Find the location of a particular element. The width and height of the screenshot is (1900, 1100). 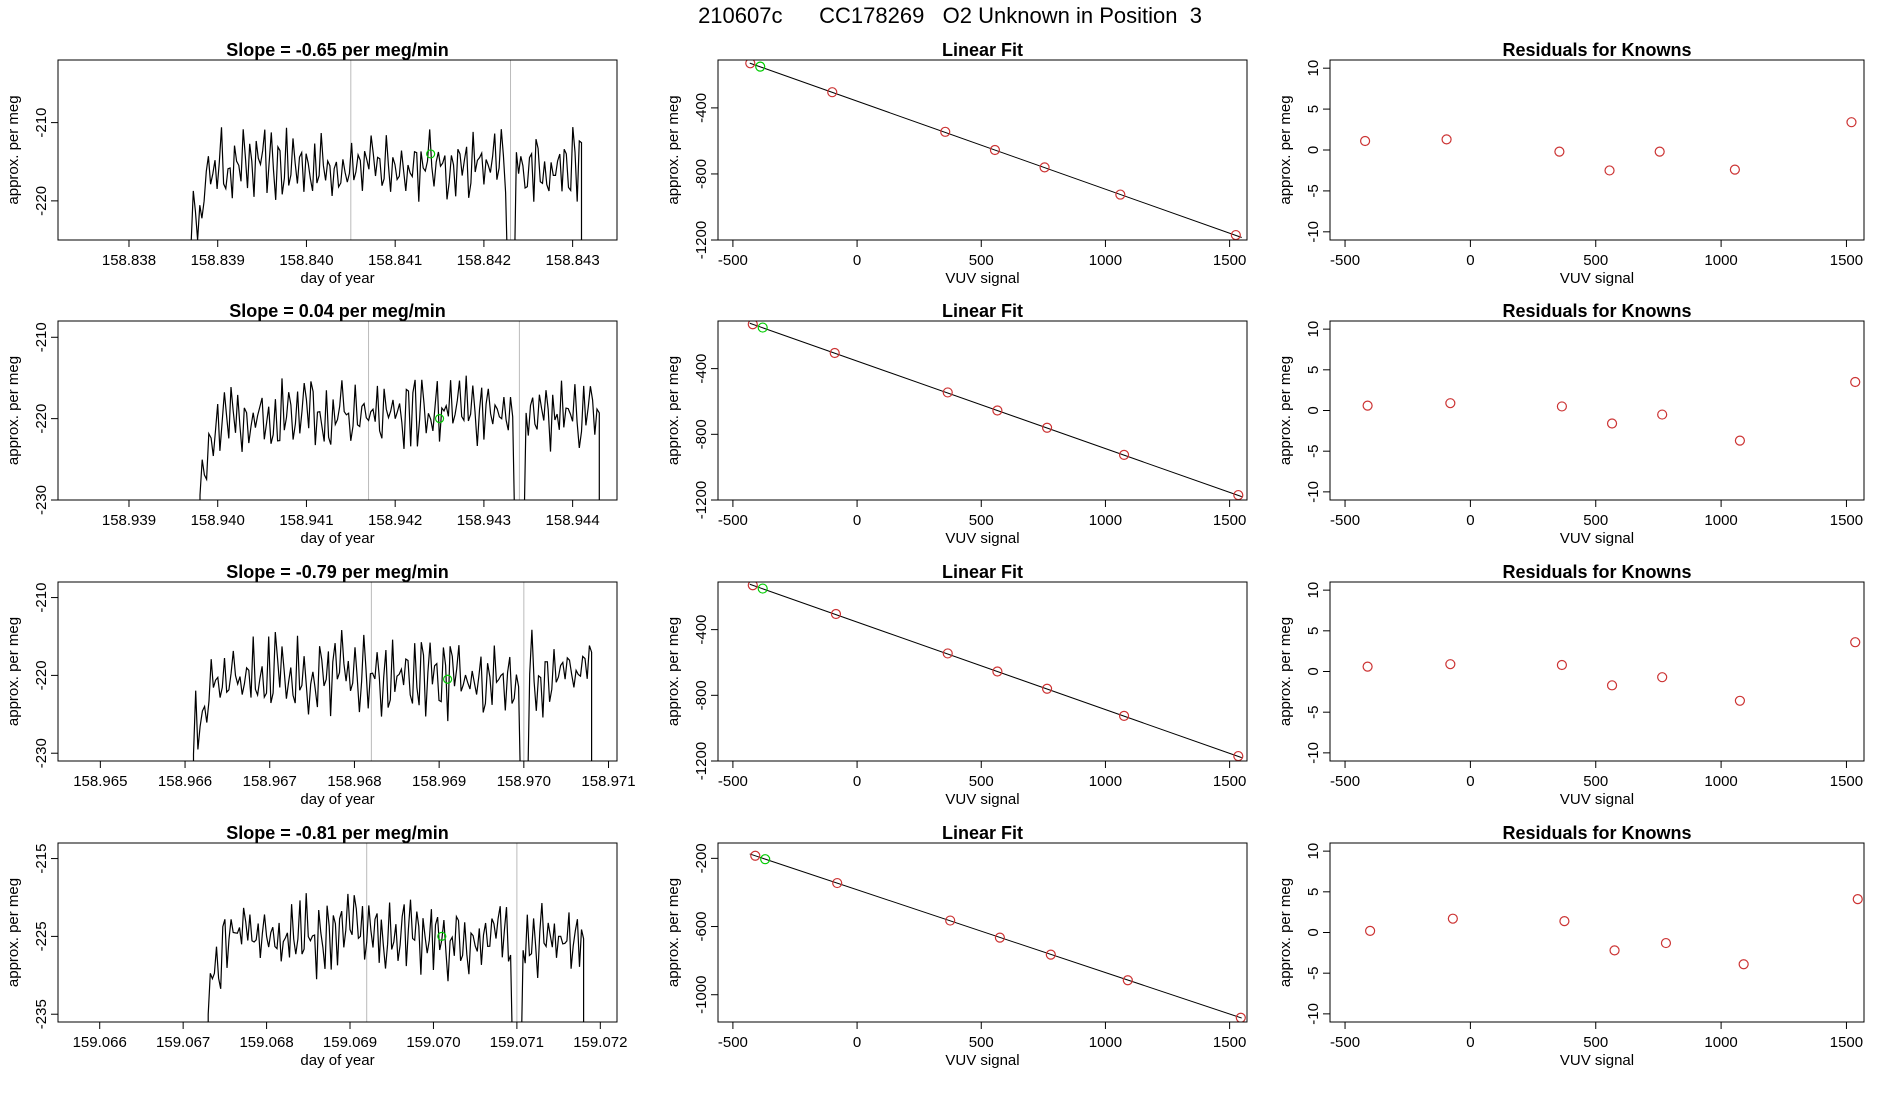

x-tick-label: 158.971 is located at coordinates (608, 781).